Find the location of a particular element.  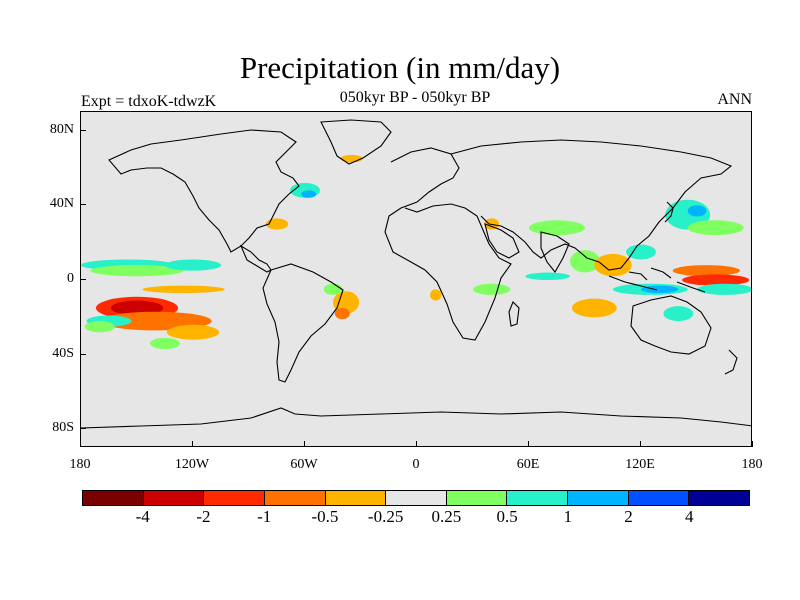

coastline-central-america is located at coordinates (255, 258).